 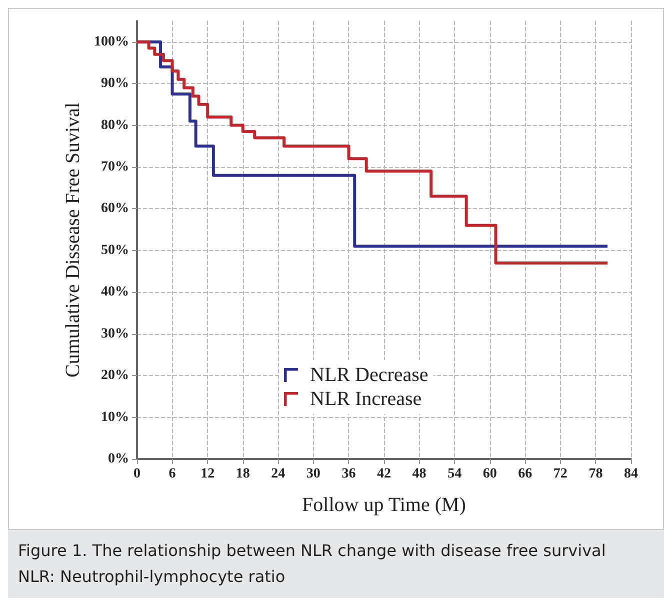 I want to click on text: NLR: Neutrophil-lymphocyte ratio, so click(x=152, y=577).